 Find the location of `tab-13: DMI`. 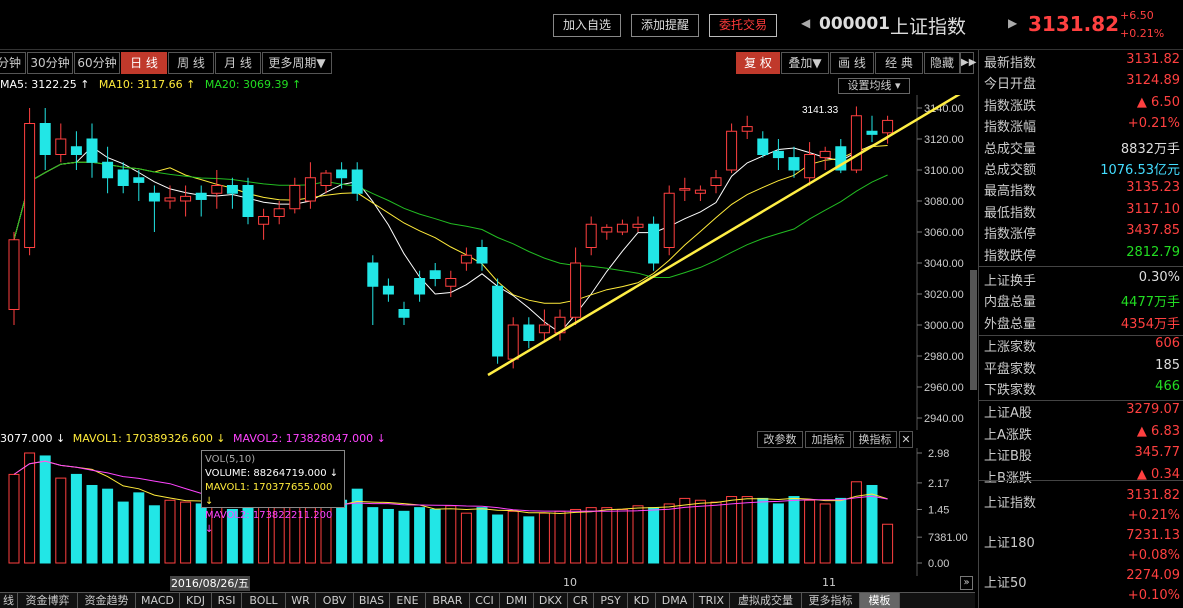

tab-13: DMI is located at coordinates (517, 600).